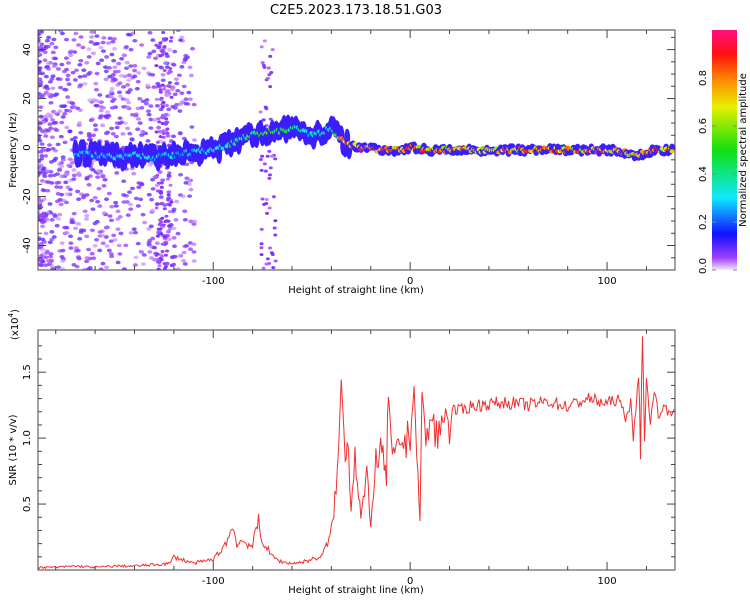  What do you see at coordinates (27, 98) in the screenshot?
I see `y-tick-label: 20` at bounding box center [27, 98].